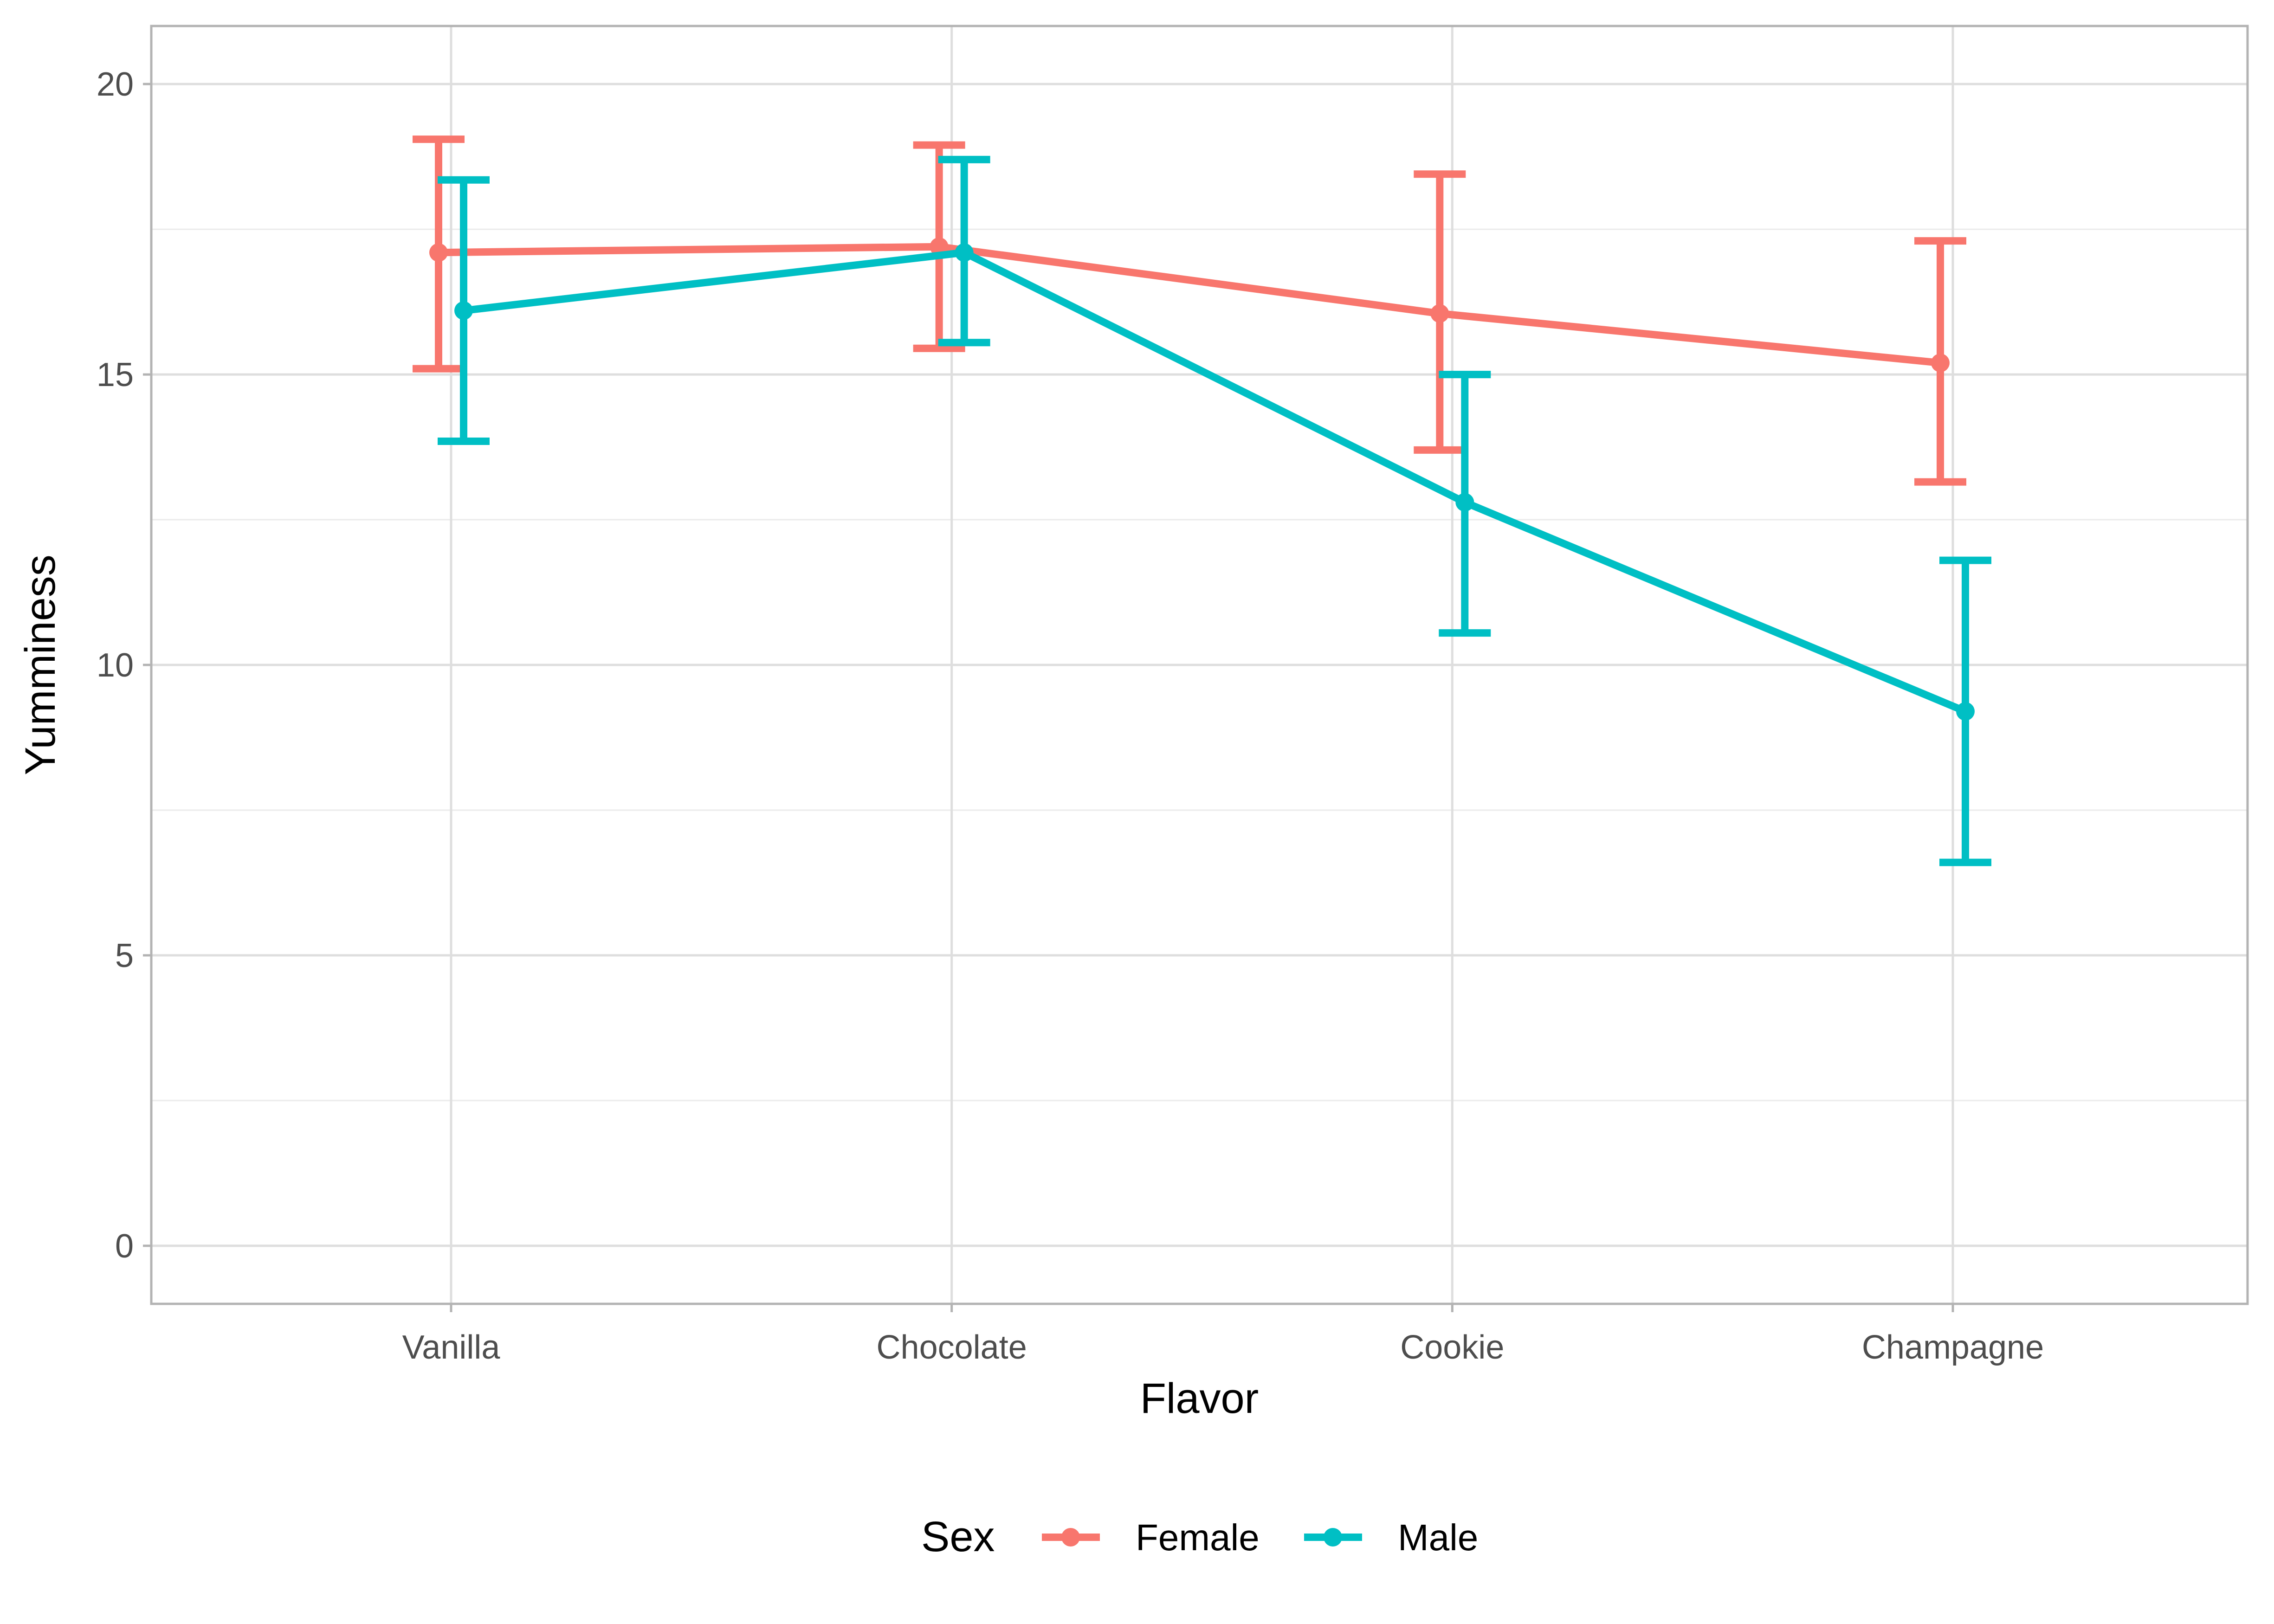 The width and height of the screenshot is (2274, 1624). What do you see at coordinates (115, 375) in the screenshot?
I see `y-tick-label: 15` at bounding box center [115, 375].